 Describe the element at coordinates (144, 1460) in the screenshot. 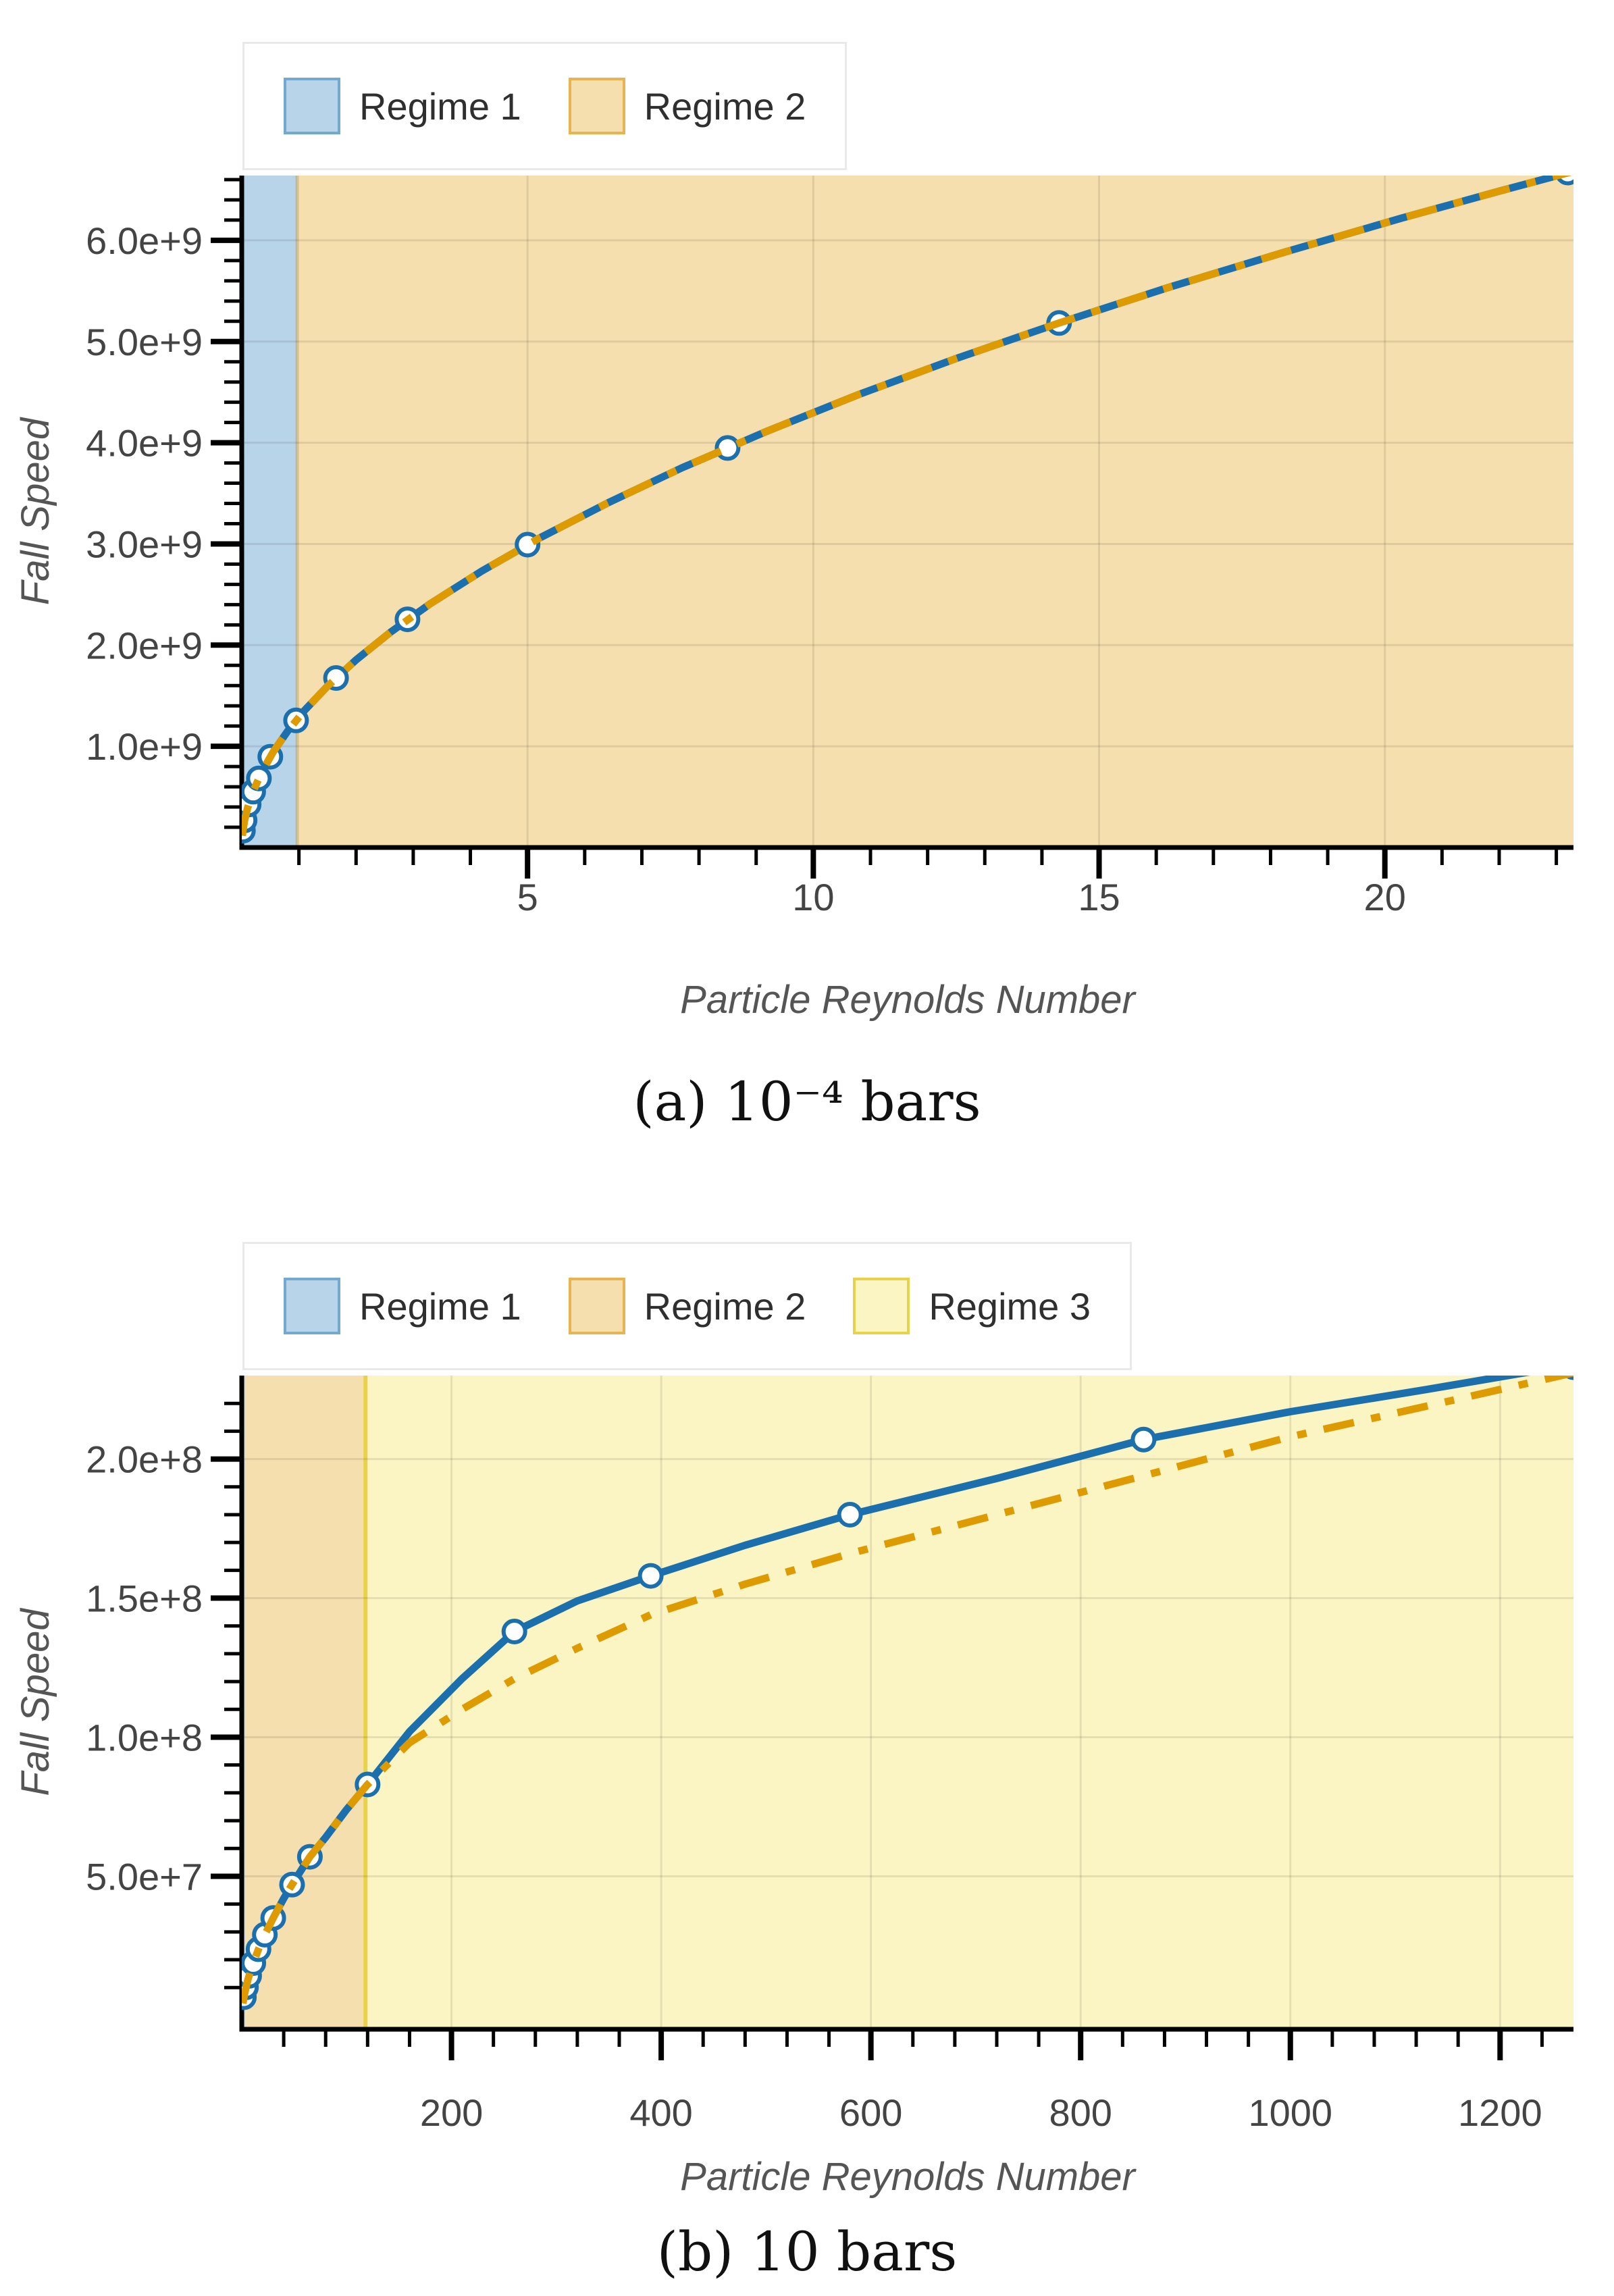

I see `y-tick-label: 2.0e+8` at that location.